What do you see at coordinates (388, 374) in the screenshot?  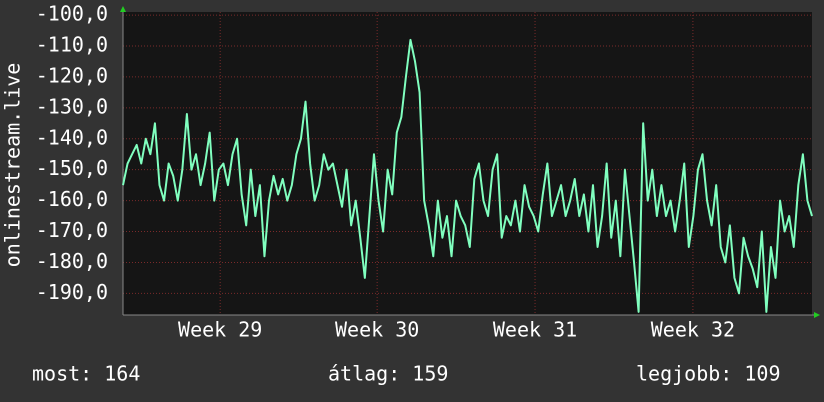 I see `stat-average: átlag: 159` at bounding box center [388, 374].